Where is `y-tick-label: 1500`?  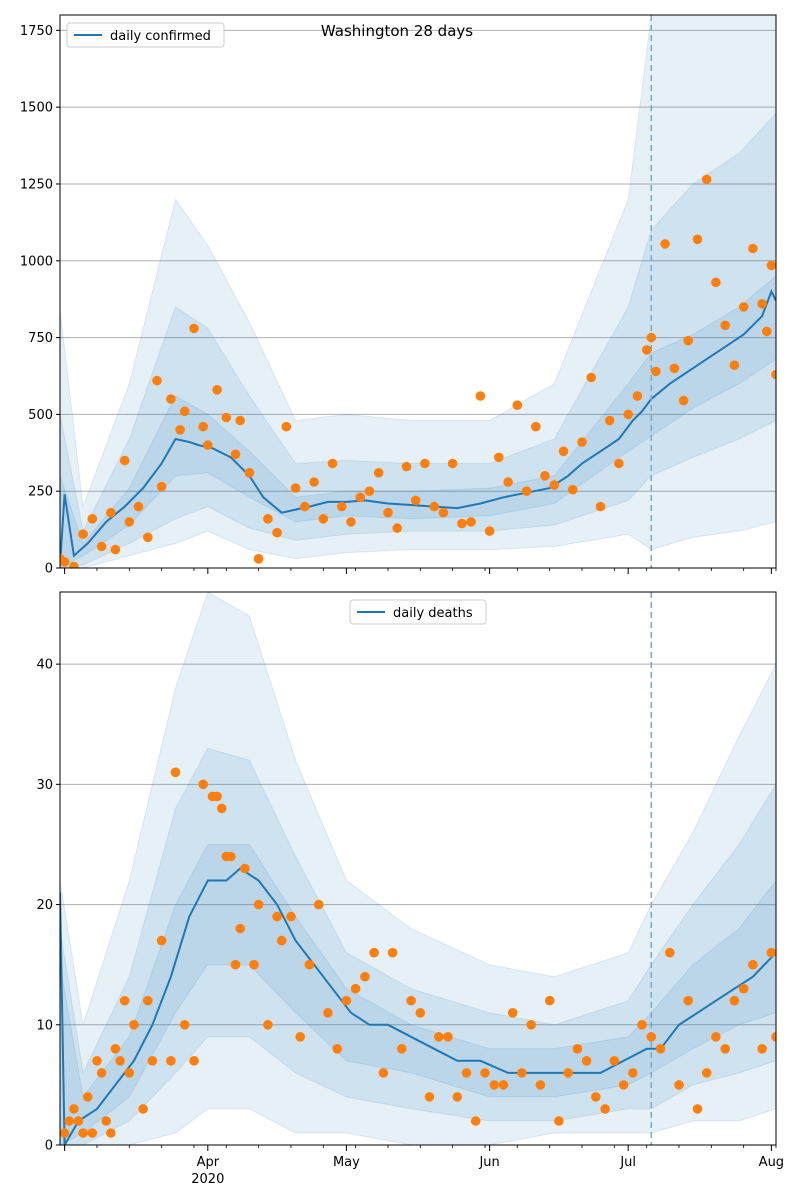 y-tick-label: 1500 is located at coordinates (36, 108).